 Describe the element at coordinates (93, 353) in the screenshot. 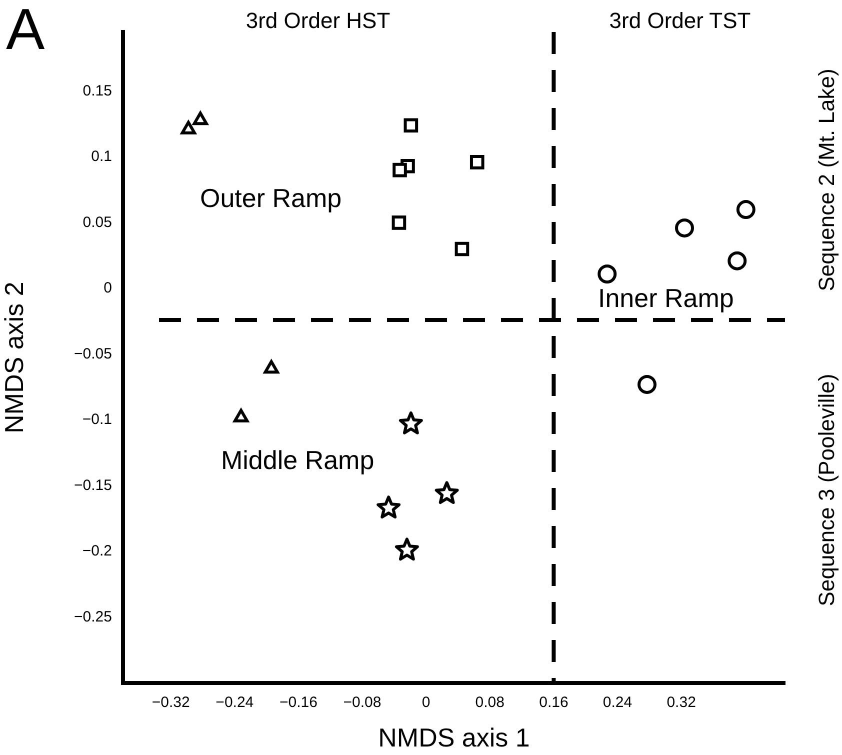

I see `y-tick-label: −0.05` at that location.